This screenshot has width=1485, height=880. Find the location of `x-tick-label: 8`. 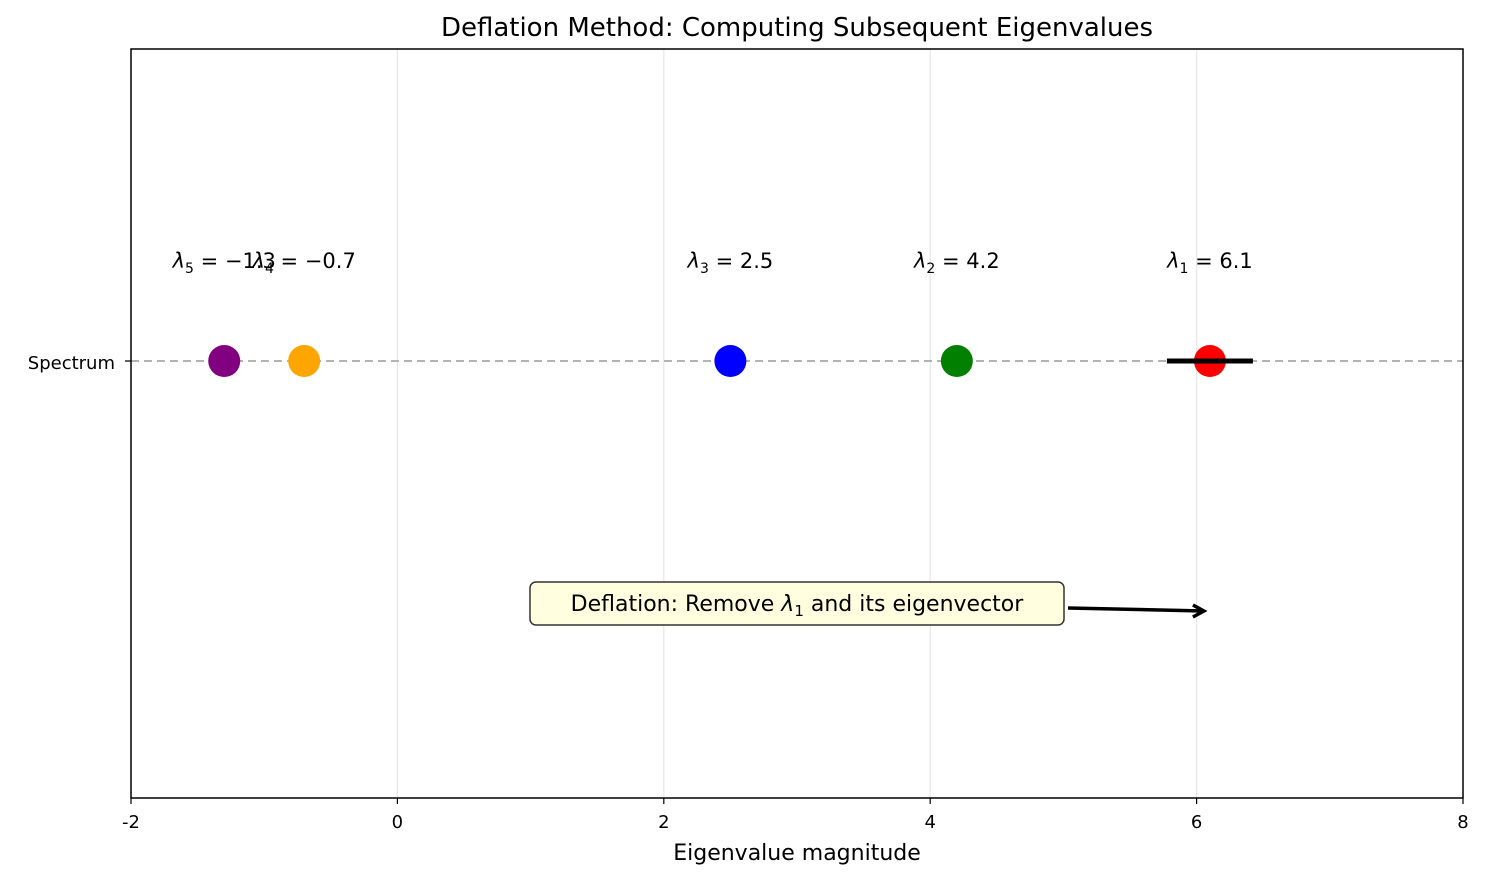

x-tick-label: 8 is located at coordinates (1462, 822).